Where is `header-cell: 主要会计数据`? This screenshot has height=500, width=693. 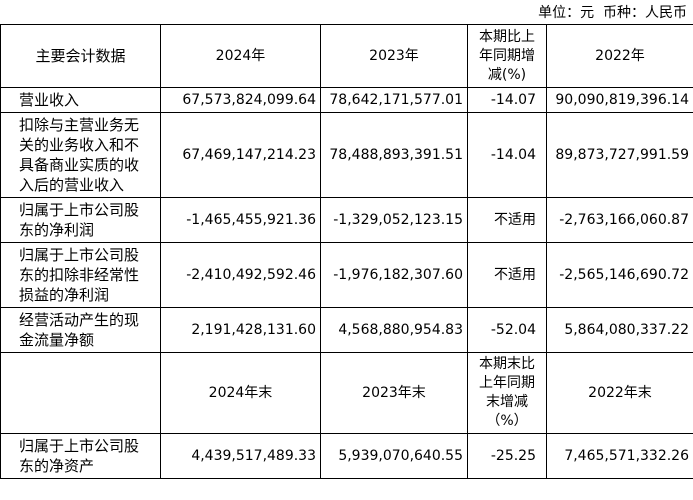
header-cell: 主要会计数据 is located at coordinates (80, 56).